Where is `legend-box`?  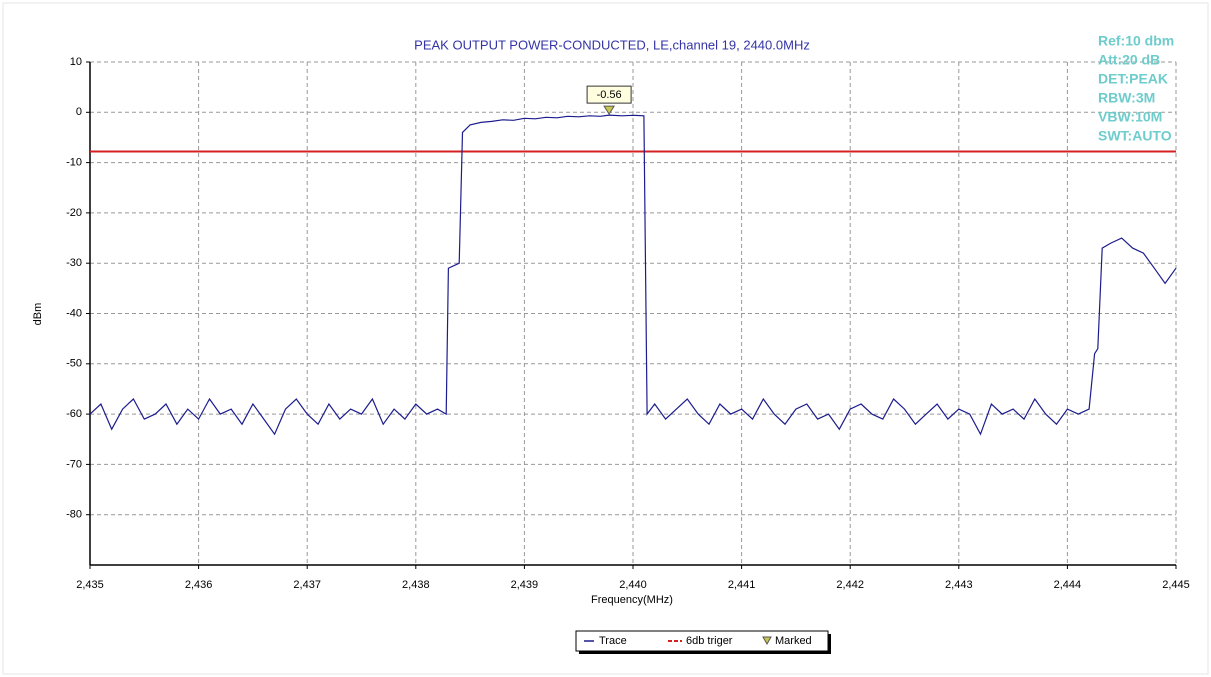 legend-box is located at coordinates (702, 641).